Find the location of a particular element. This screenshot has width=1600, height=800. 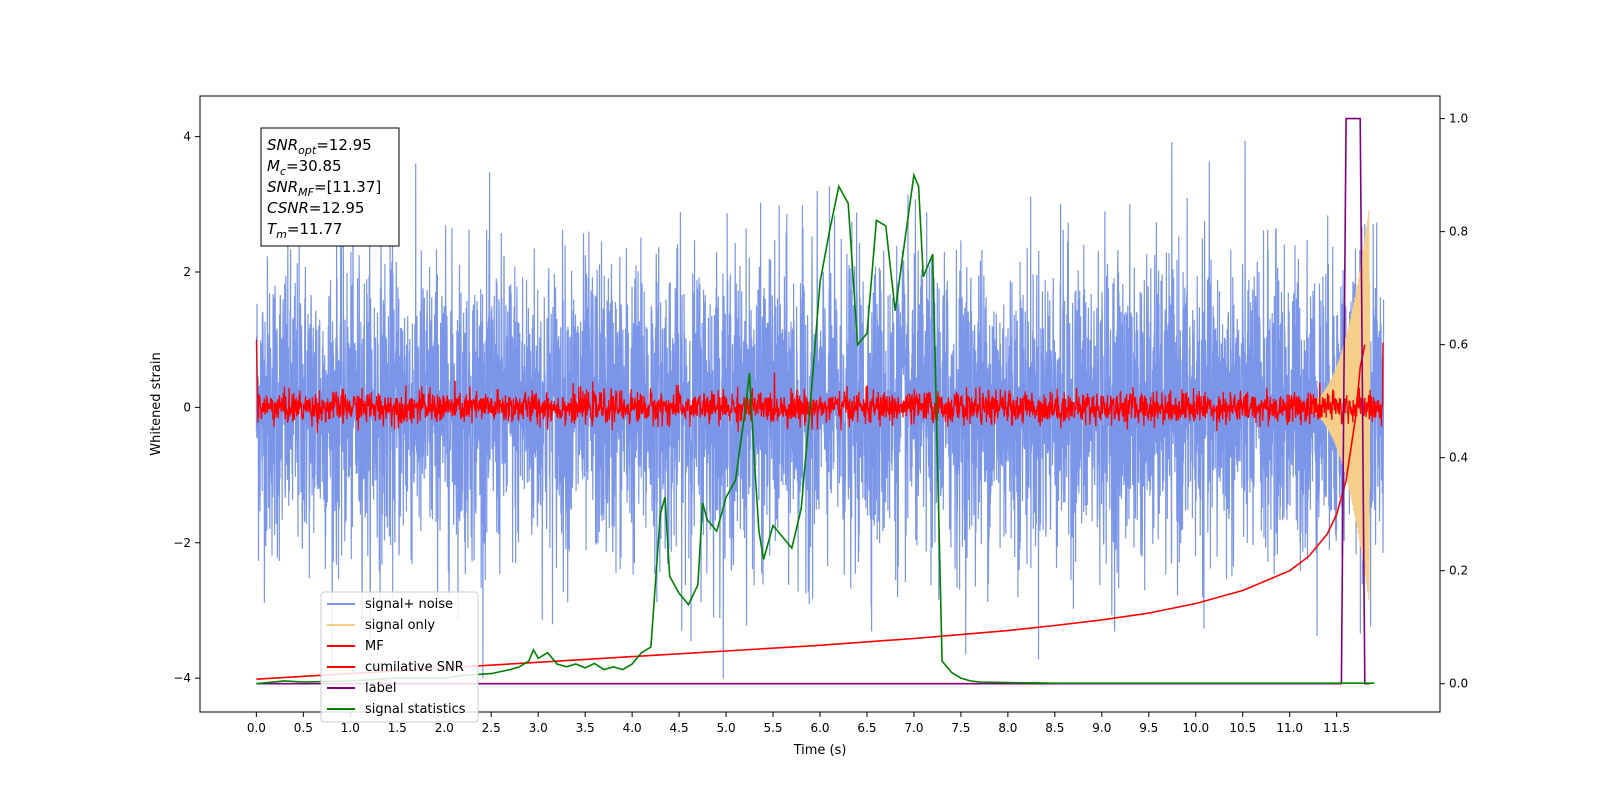

y-tick-right-label: 0.6 is located at coordinates (1458, 345).